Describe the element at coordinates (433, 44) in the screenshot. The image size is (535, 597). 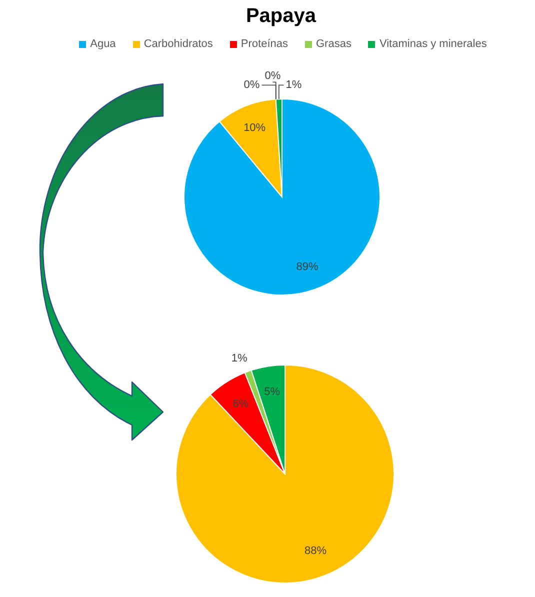
I see `legend-label: Vitaminas y minerales` at that location.